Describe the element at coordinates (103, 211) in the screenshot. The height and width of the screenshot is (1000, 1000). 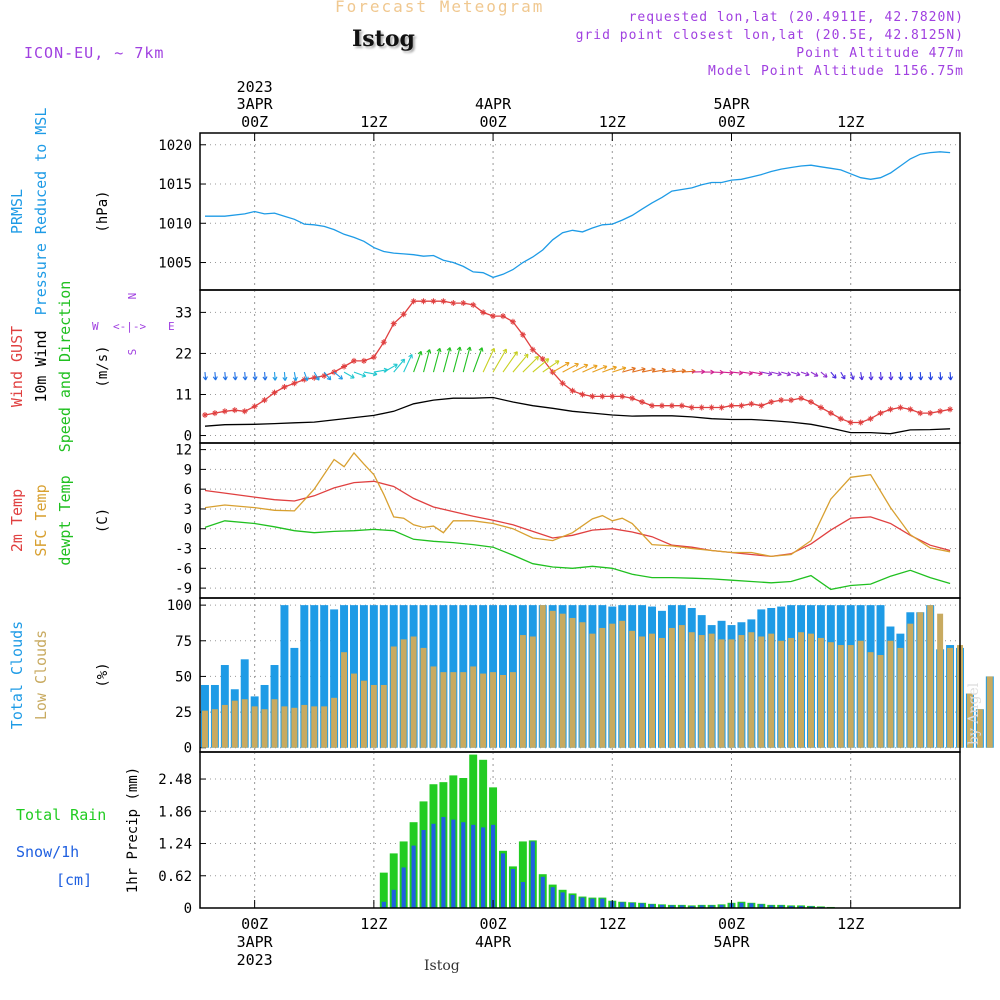
I see `pressure-unit: (hPa)` at that location.